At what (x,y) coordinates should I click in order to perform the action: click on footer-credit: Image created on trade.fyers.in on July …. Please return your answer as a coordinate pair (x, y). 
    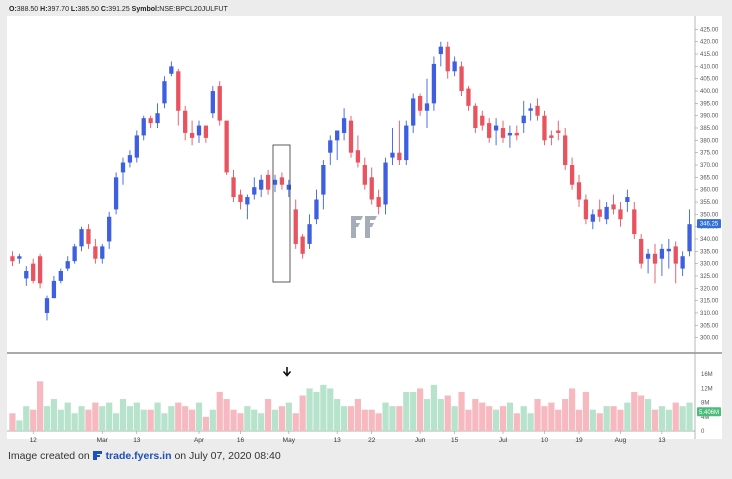
    Looking at the image, I should click on (144, 456).